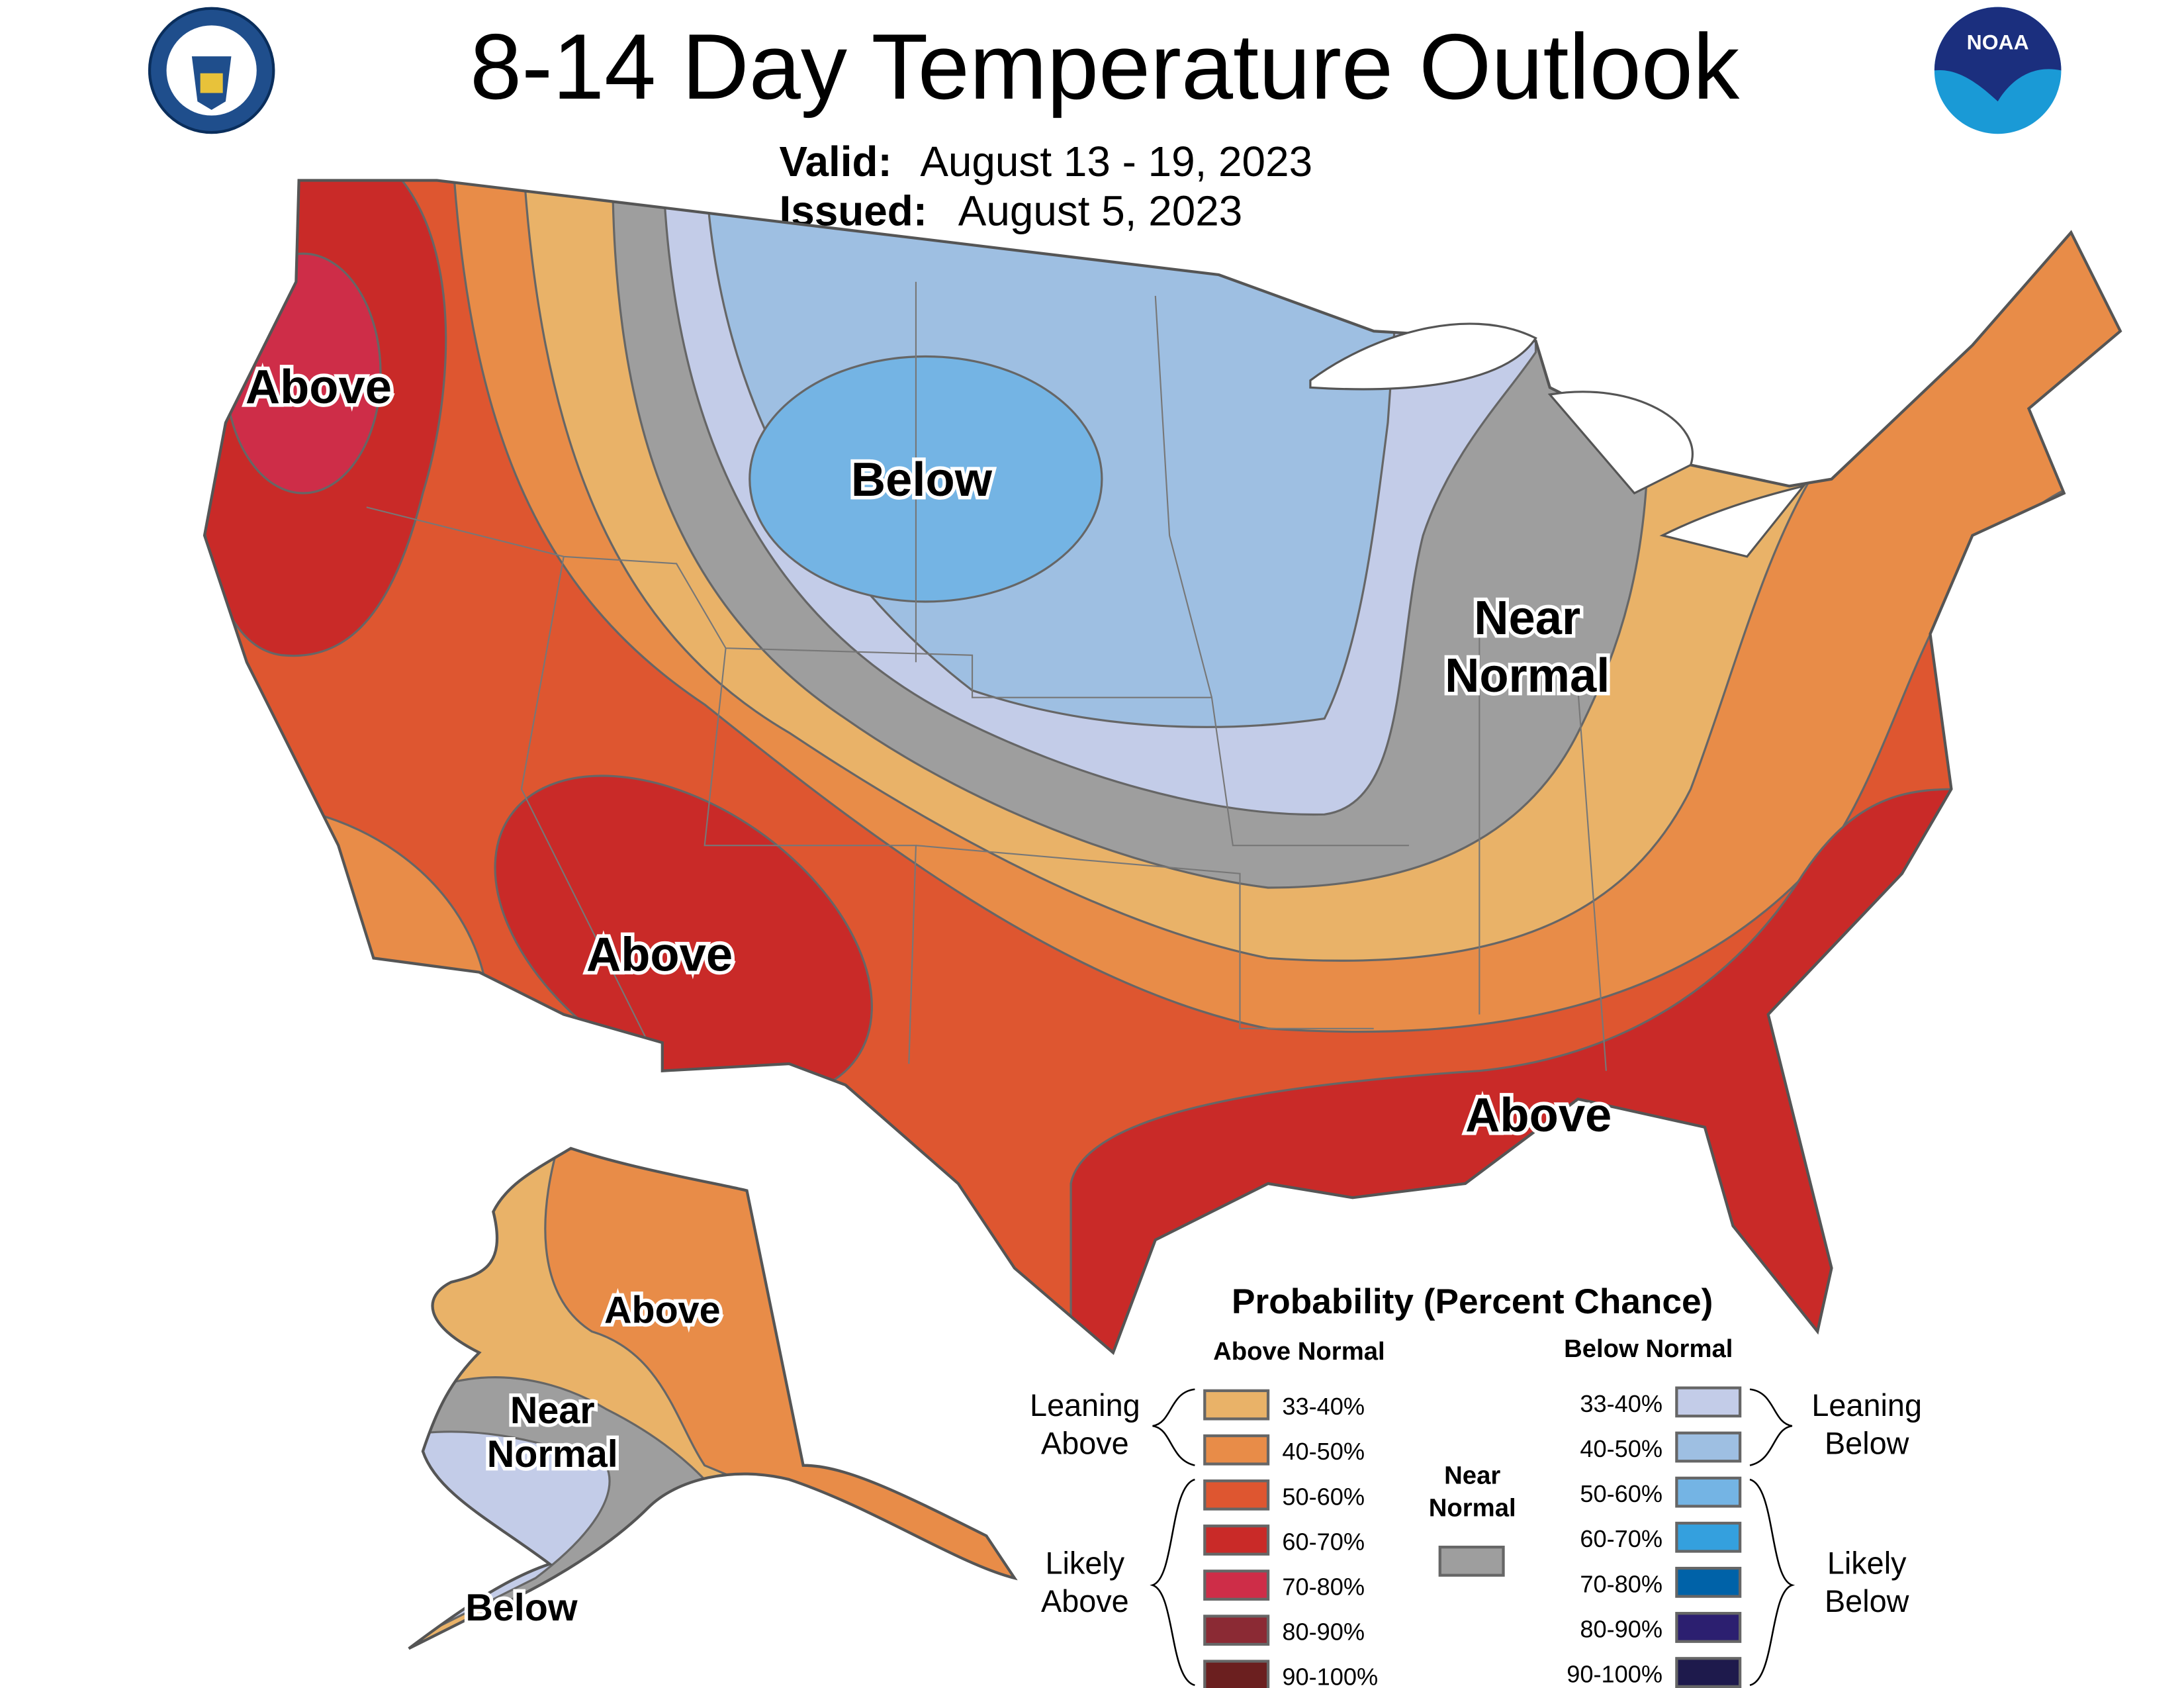 This screenshot has width=2184, height=1688. What do you see at coordinates (1324, 1451) in the screenshot?
I see `legend-label-above-1: 40-50%` at bounding box center [1324, 1451].